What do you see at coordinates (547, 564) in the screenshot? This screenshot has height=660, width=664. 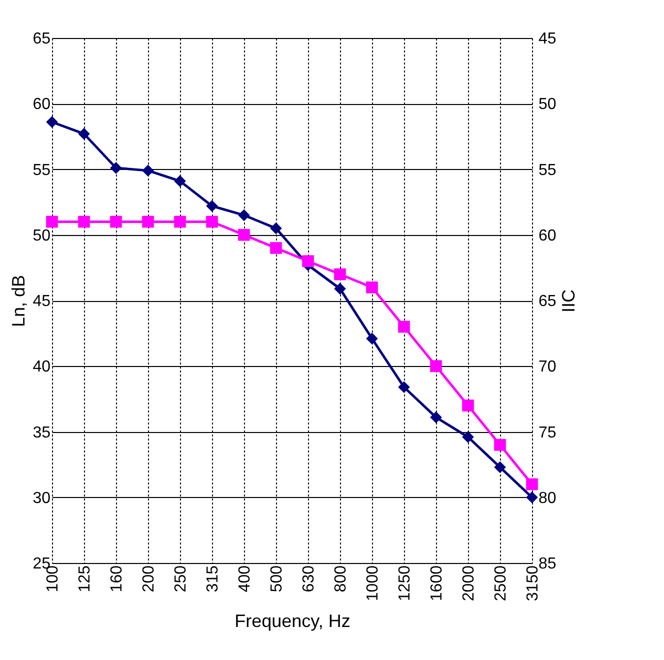 I see `y2-tick-label: 85` at bounding box center [547, 564].